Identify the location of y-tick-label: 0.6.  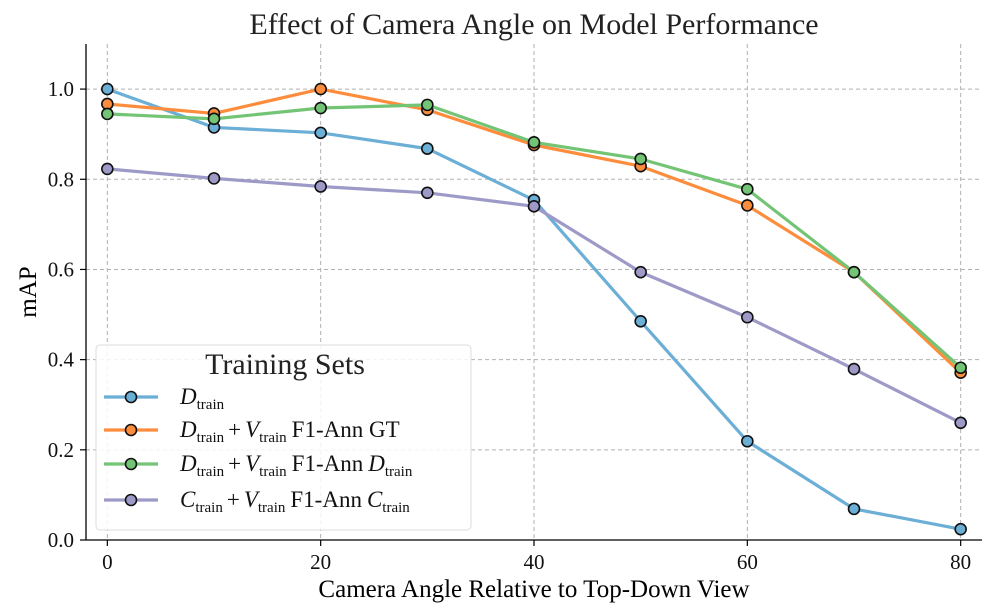
(61, 269).